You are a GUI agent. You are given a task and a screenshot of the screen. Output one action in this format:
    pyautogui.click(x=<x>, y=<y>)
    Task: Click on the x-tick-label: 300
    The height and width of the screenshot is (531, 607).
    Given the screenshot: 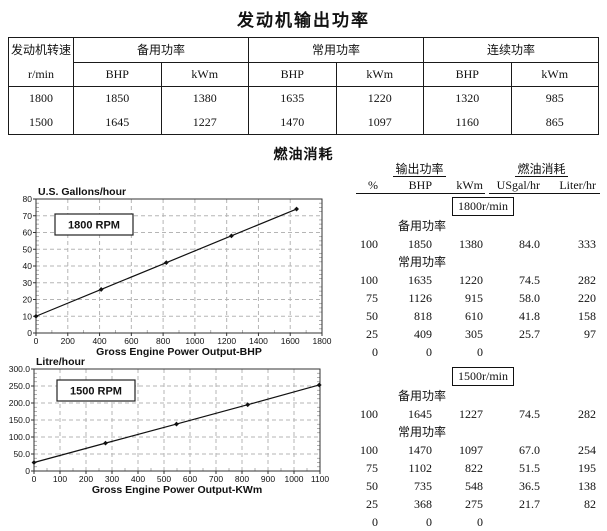 What is the action you would take?
    pyautogui.click(x=112, y=479)
    